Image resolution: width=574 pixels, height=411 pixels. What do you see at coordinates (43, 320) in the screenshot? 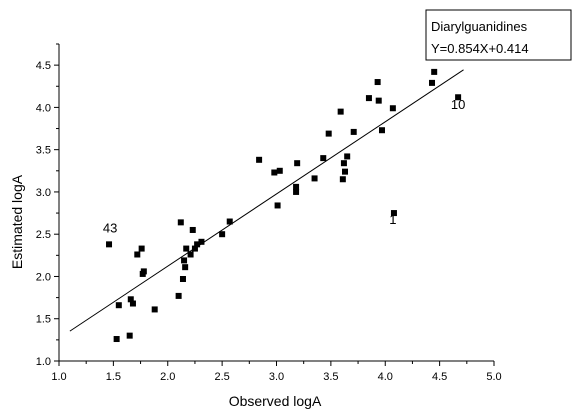
I see `y-tick-label: 1.5` at bounding box center [43, 320].